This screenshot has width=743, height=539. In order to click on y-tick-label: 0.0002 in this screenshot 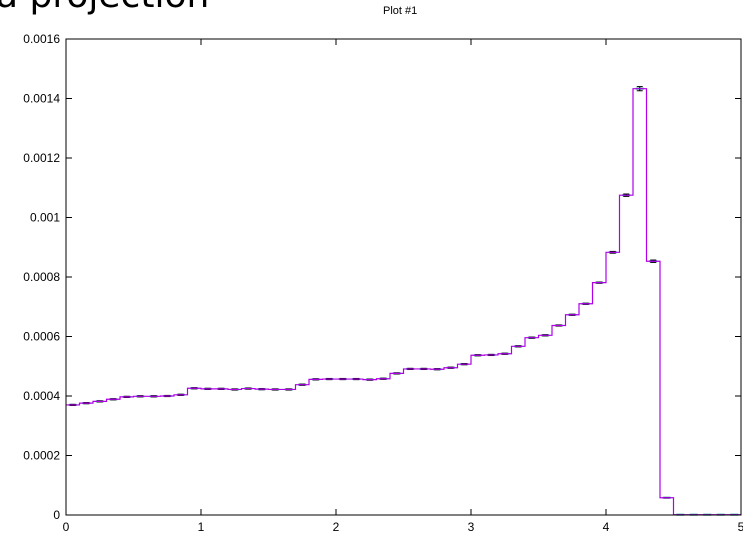, I will do `click(41, 456)`.